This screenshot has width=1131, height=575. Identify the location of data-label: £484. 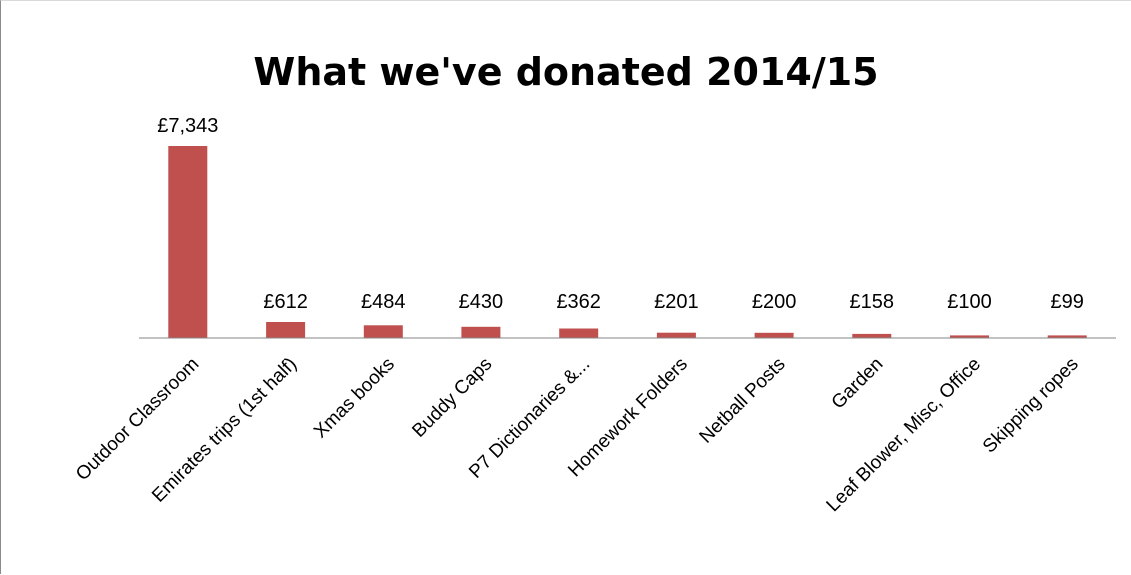
(383, 302).